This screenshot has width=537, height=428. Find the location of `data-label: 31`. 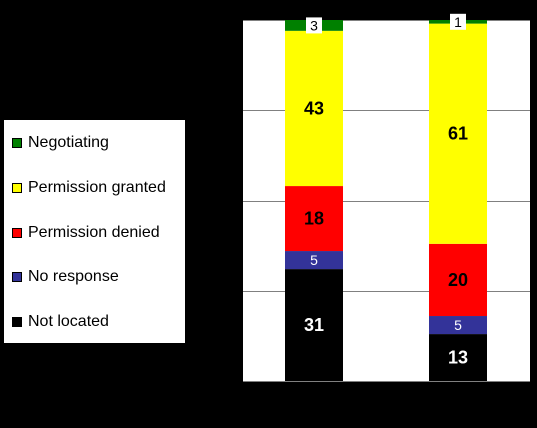

data-label: 31 is located at coordinates (314, 325).